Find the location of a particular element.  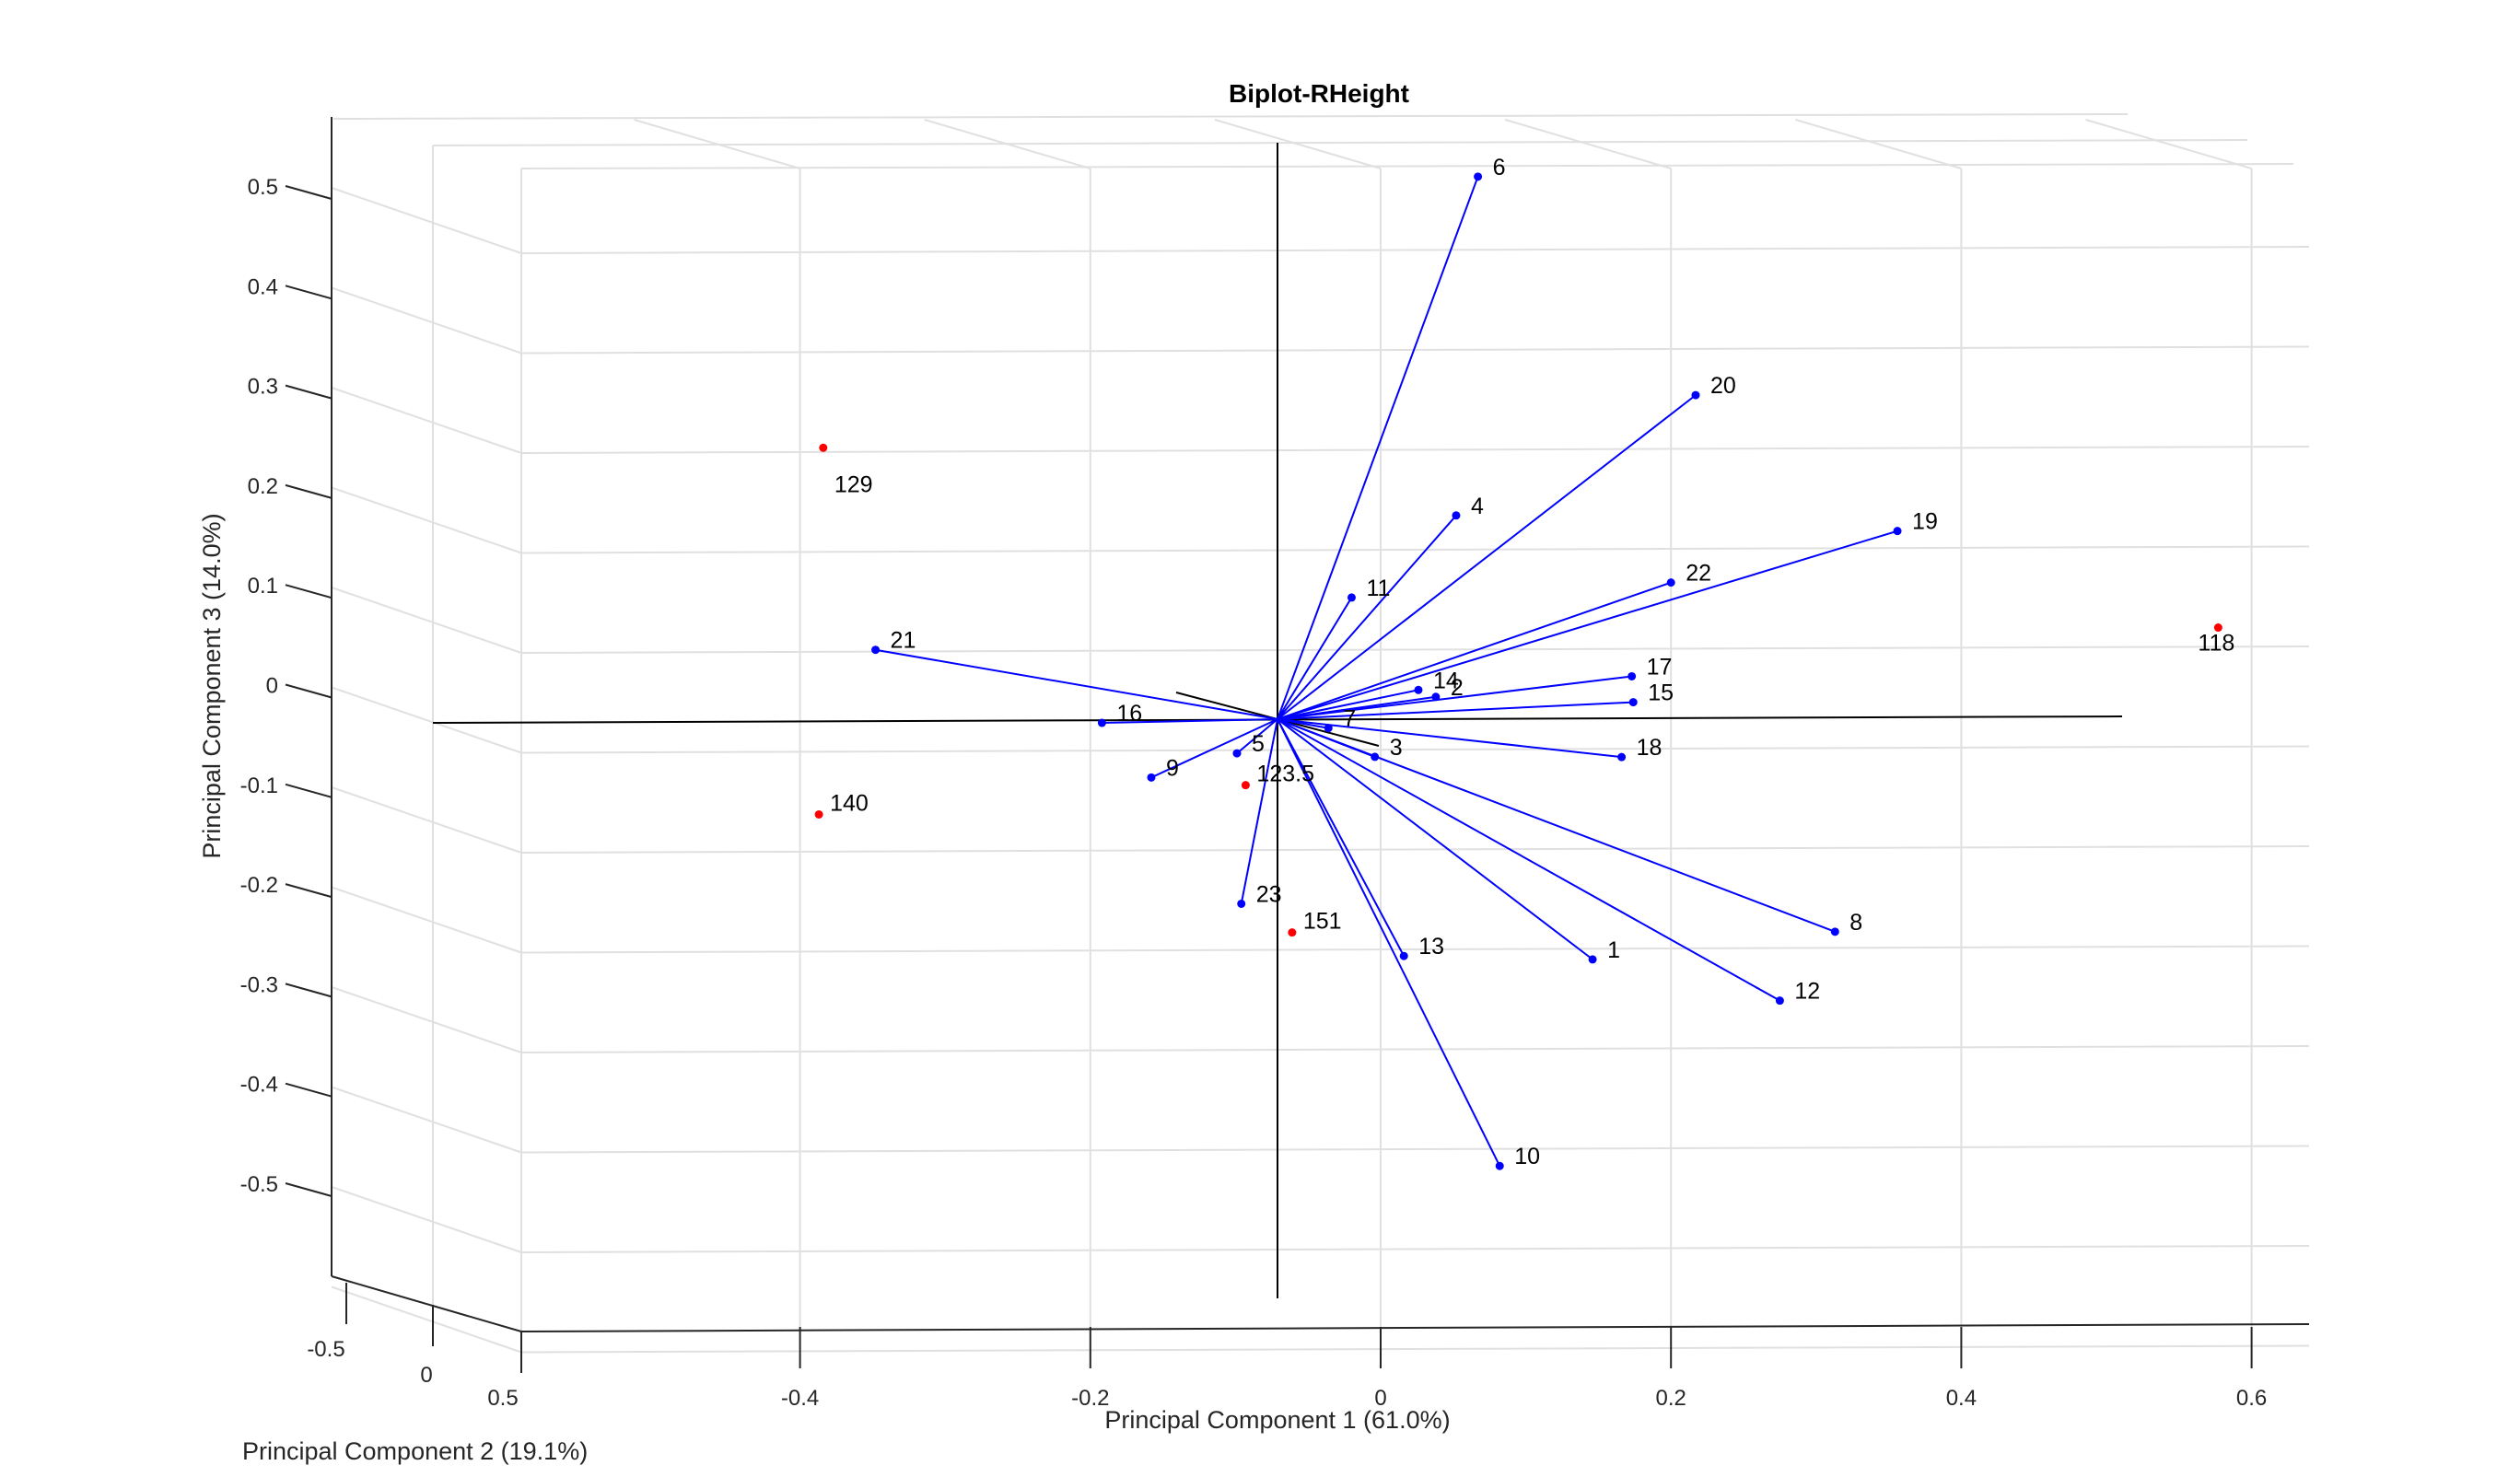

z-tick-label: -0.2 is located at coordinates (259, 885).